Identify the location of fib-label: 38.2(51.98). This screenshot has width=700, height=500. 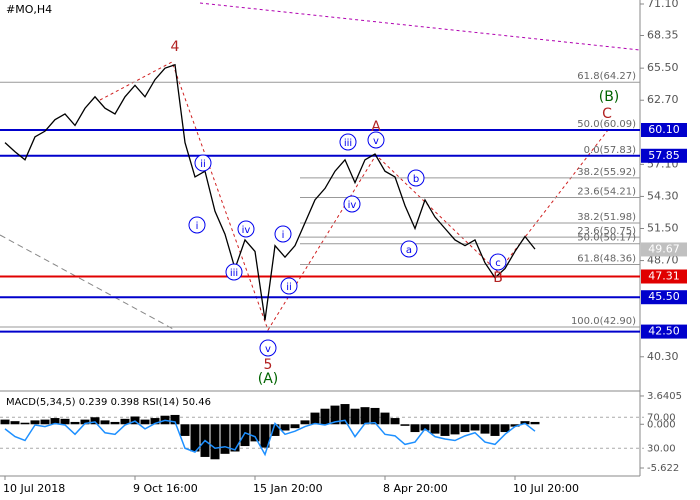
(606, 217).